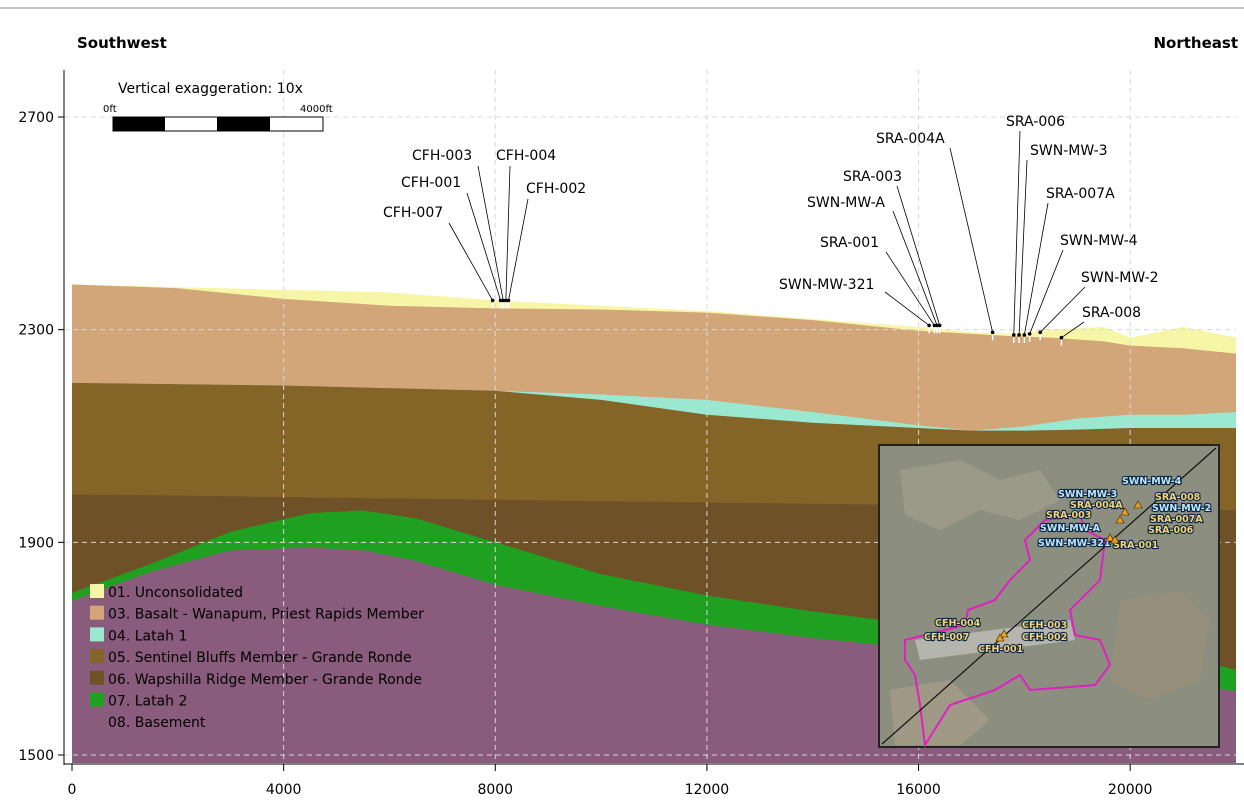 The width and height of the screenshot is (1244, 807). What do you see at coordinates (1152, 481) in the screenshot?
I see `inset-map-well-label: SWN-MW-4` at bounding box center [1152, 481].